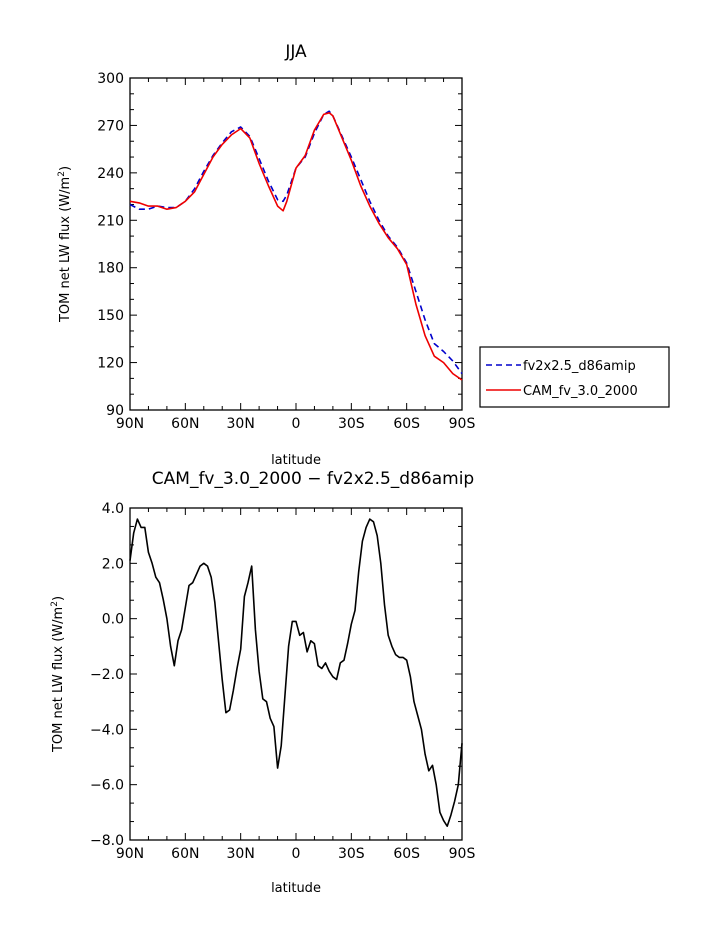 This screenshot has height=935, width=723. I want to click on top-series-group, so click(296, 245).